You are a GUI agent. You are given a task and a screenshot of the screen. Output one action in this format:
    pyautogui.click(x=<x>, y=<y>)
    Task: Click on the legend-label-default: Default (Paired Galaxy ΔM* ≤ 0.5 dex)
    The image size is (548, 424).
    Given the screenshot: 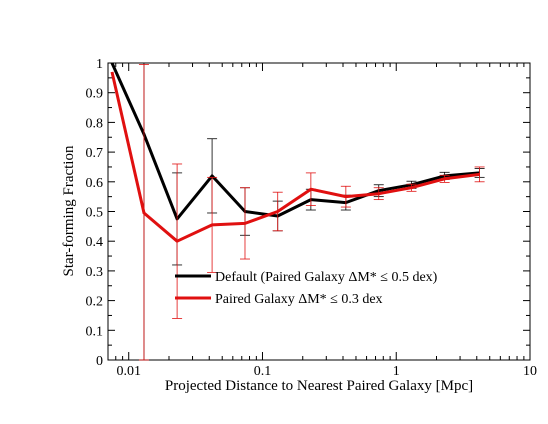 What is the action you would take?
    pyautogui.click(x=326, y=277)
    